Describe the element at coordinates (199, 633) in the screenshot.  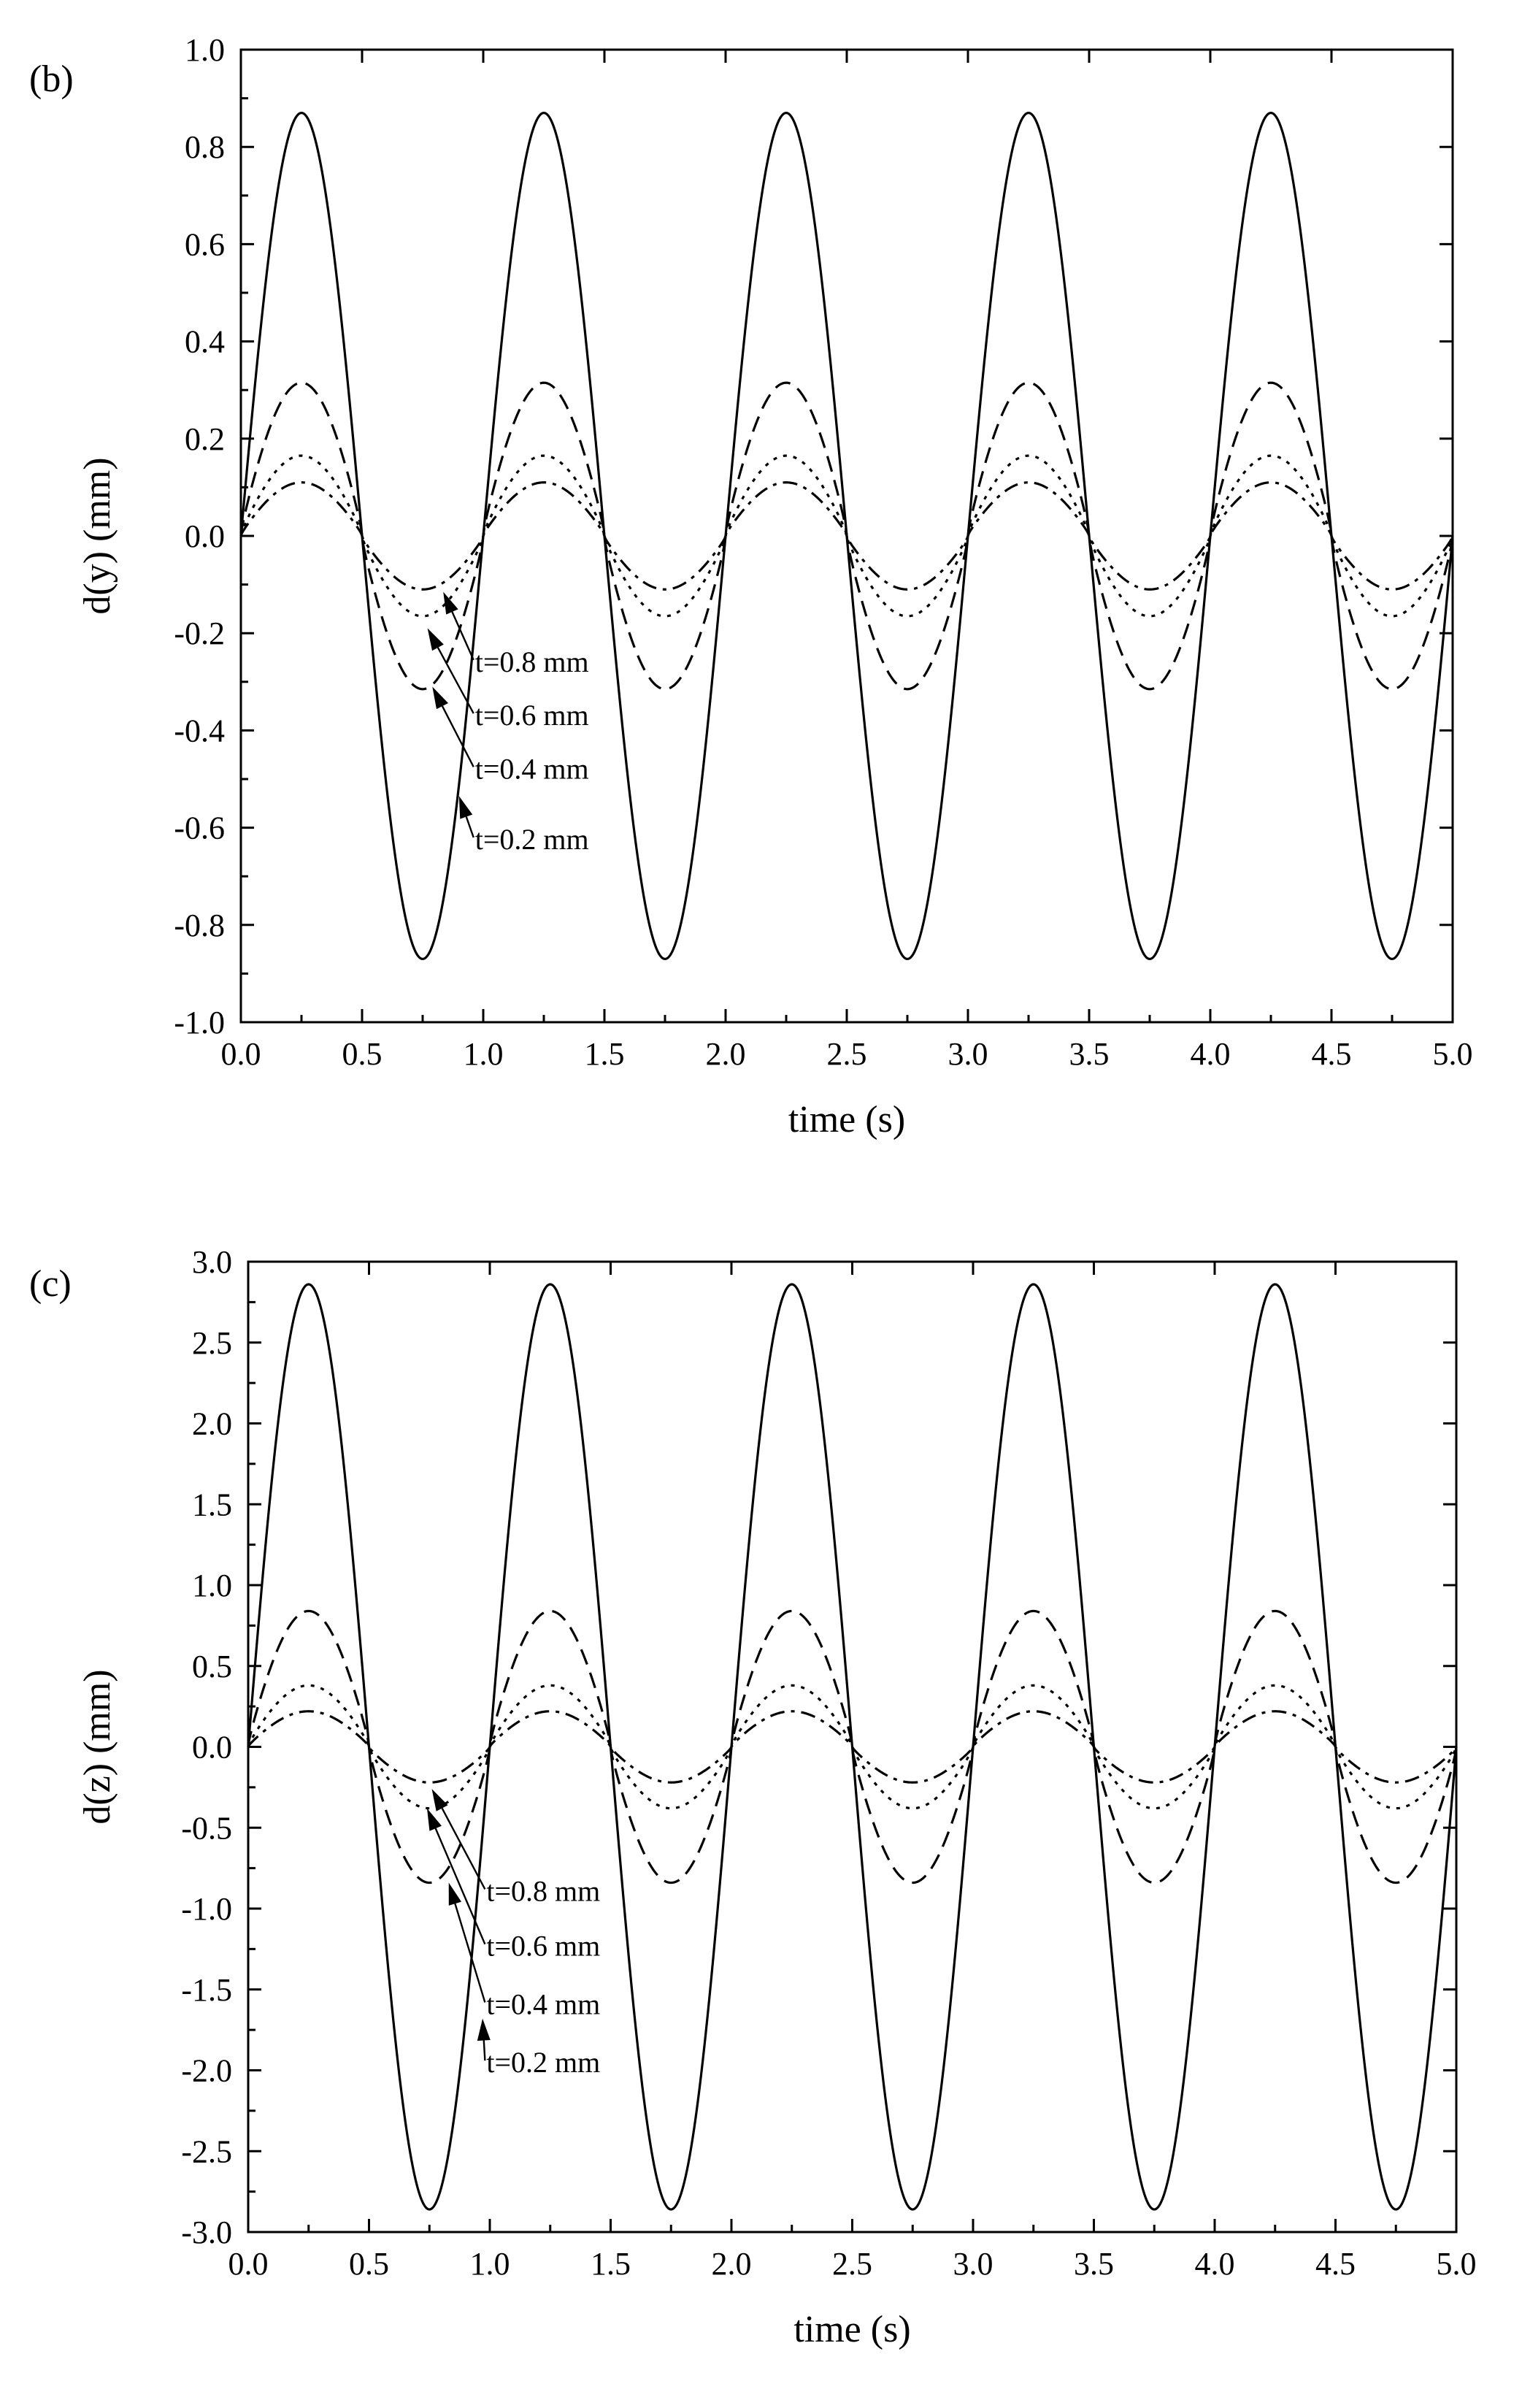
I see `y-tick-label: -0.2` at that location.